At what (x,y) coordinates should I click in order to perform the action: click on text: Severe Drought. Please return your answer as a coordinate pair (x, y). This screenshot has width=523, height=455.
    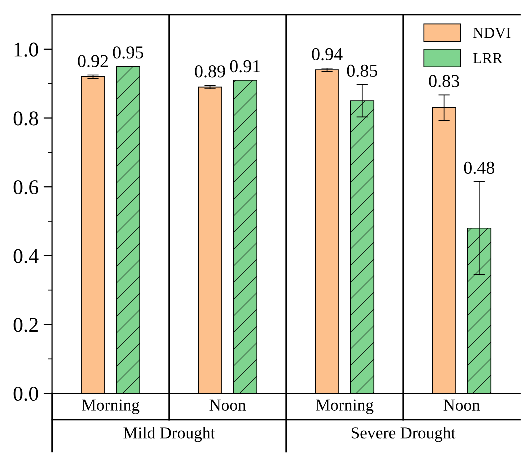
    Looking at the image, I should click on (404, 434).